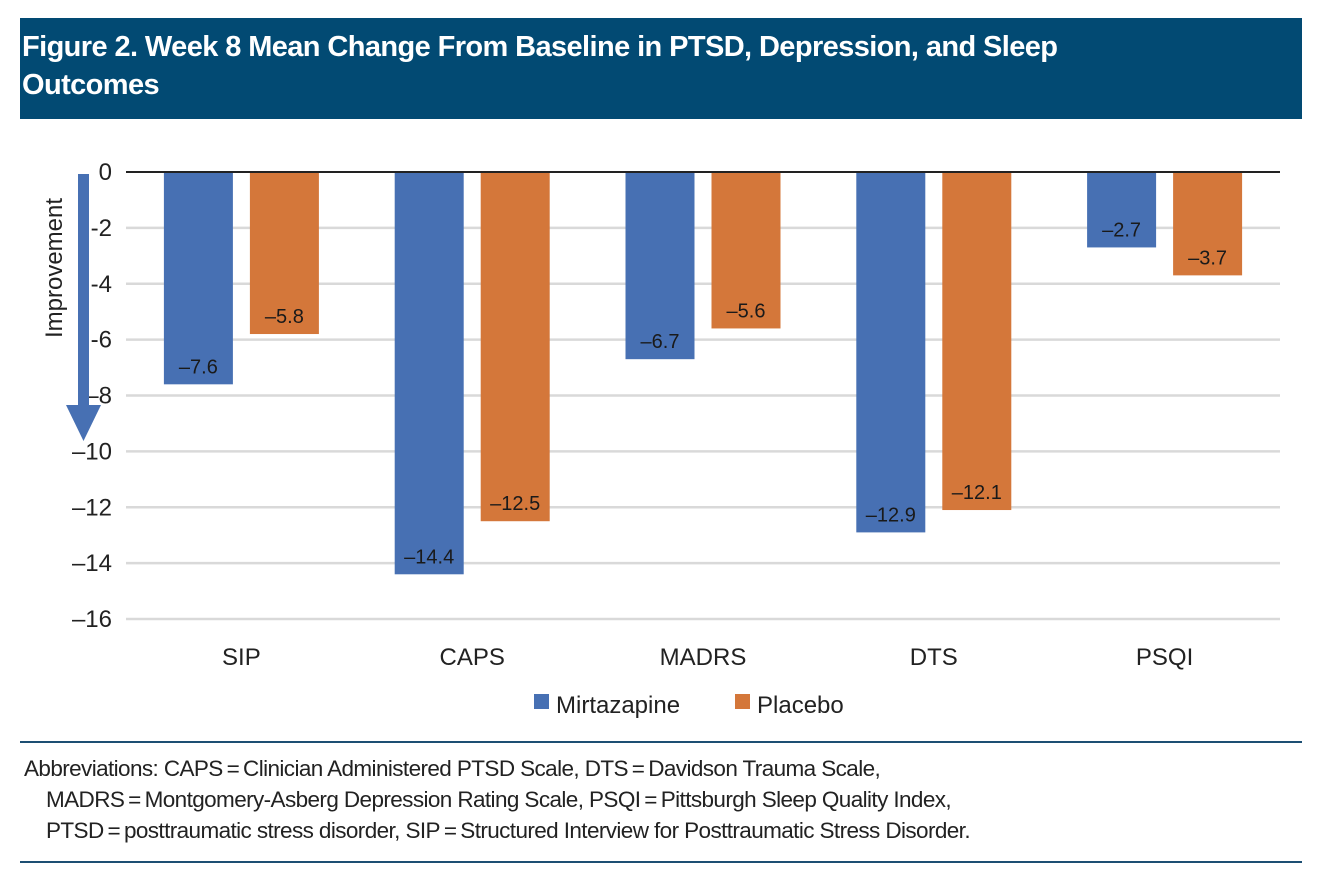  What do you see at coordinates (541, 701) in the screenshot?
I see `legend-swatch-mirtazapine` at bounding box center [541, 701].